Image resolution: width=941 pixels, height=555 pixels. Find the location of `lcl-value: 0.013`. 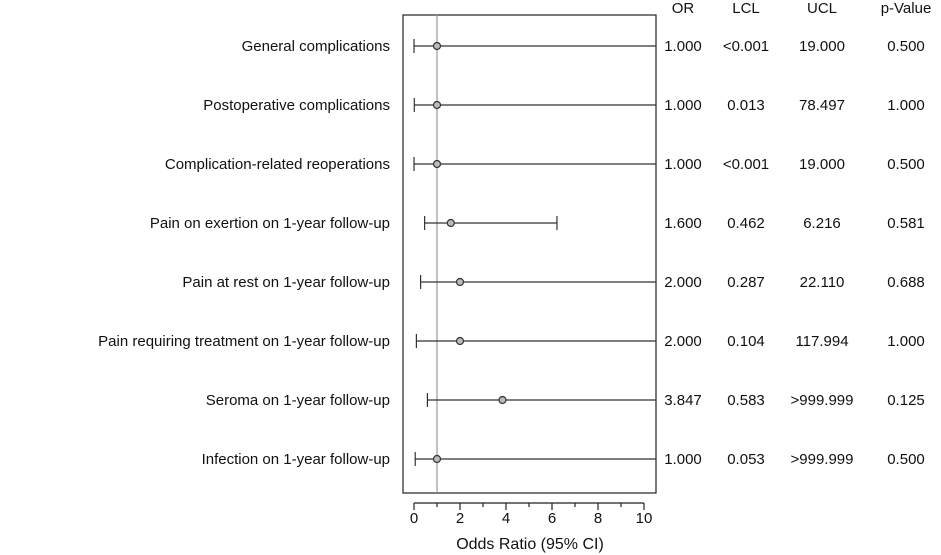

lcl-value: 0.013 is located at coordinates (746, 105).